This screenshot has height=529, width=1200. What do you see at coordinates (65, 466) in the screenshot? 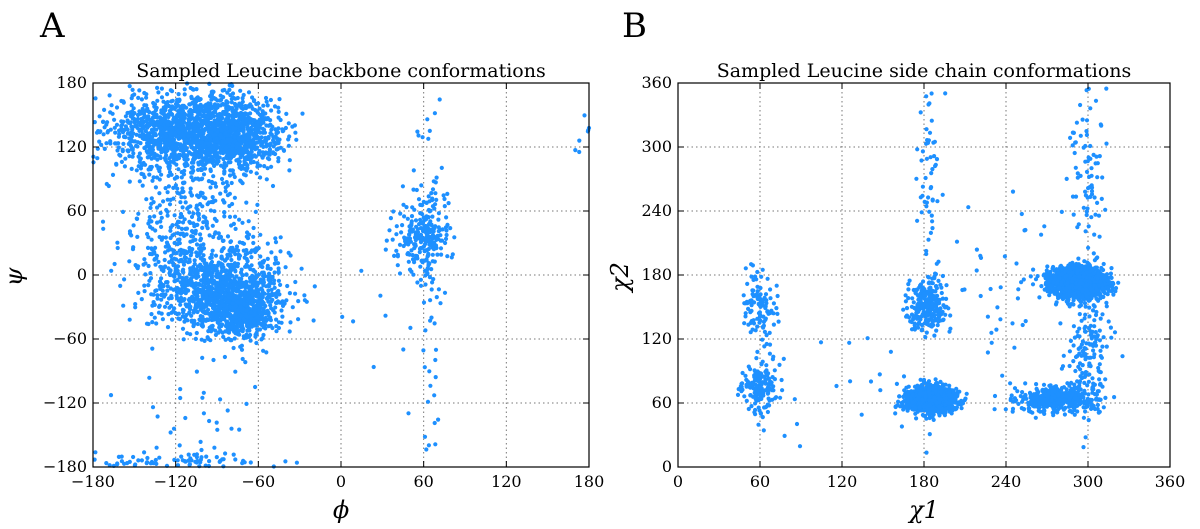
I see `panel-a-ytick-label: −180` at bounding box center [65, 466].